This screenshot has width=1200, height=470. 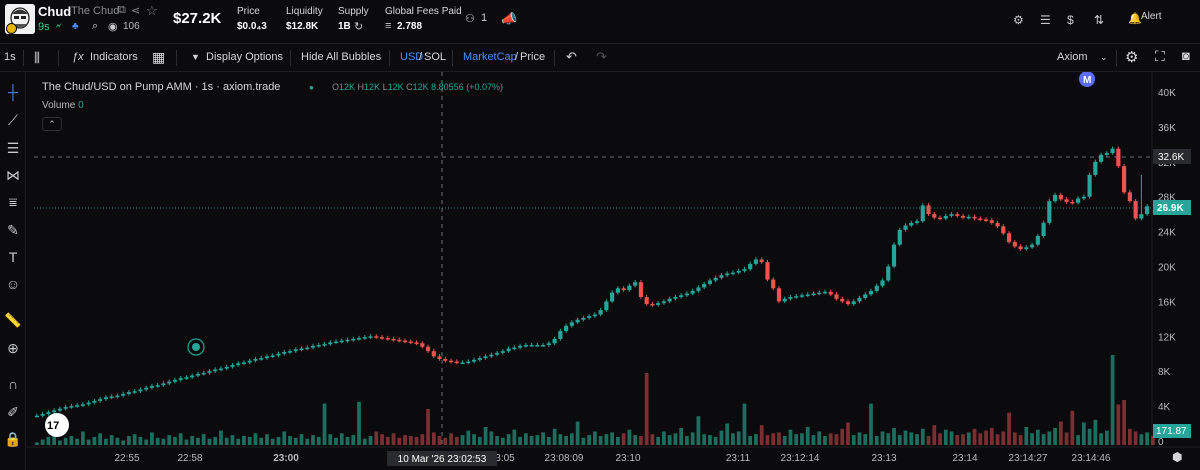 I want to click on zoom-in-icon: ⊕, so click(x=13, y=348).